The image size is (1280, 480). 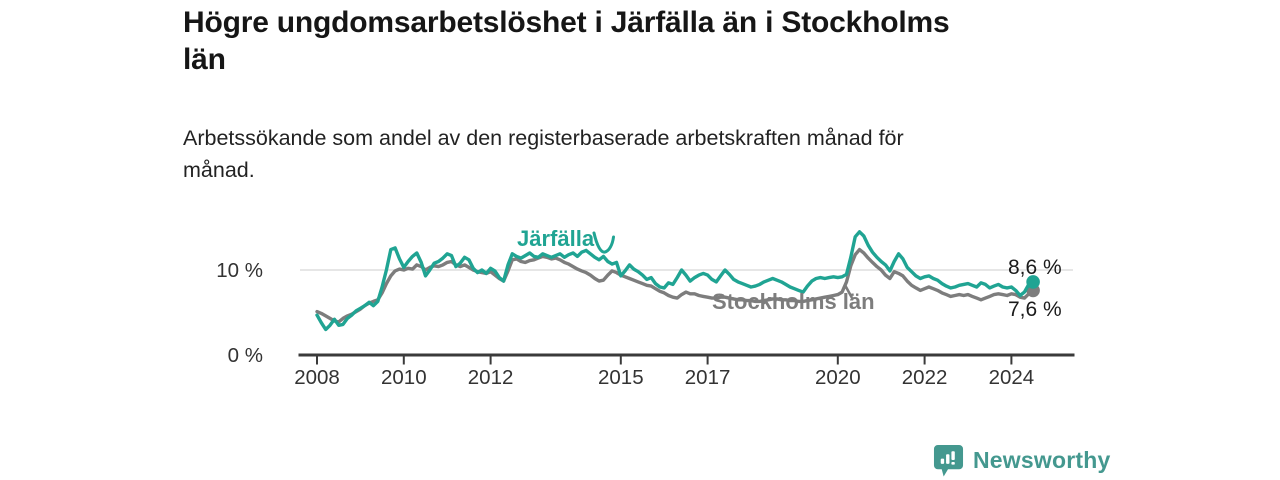 What do you see at coordinates (219, 170) in the screenshot?
I see `chart-subtitle-line-2: månad.` at bounding box center [219, 170].